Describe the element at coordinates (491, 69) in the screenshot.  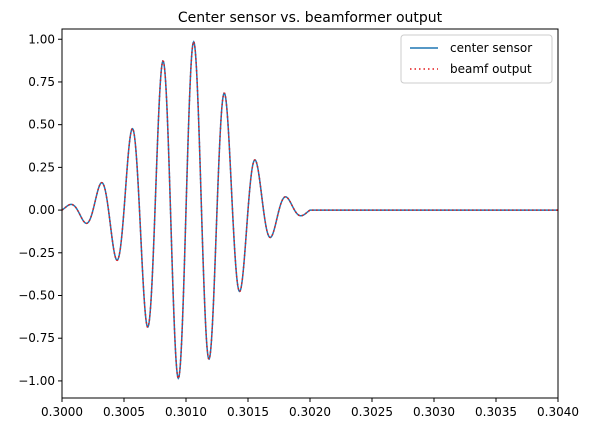
I see `legend-label-beamf-output: beamf output` at that location.